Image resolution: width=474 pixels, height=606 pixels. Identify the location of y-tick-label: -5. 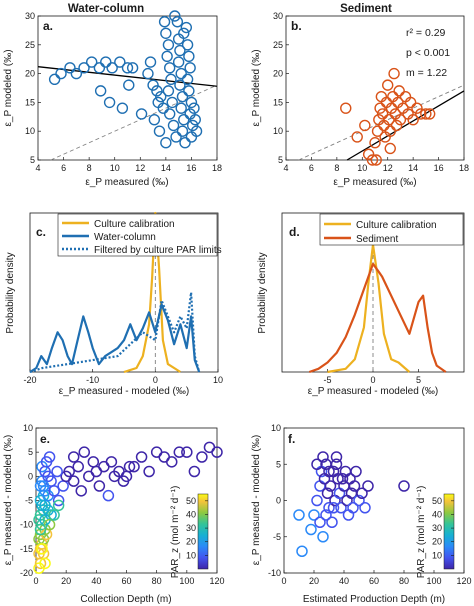
(29, 501).